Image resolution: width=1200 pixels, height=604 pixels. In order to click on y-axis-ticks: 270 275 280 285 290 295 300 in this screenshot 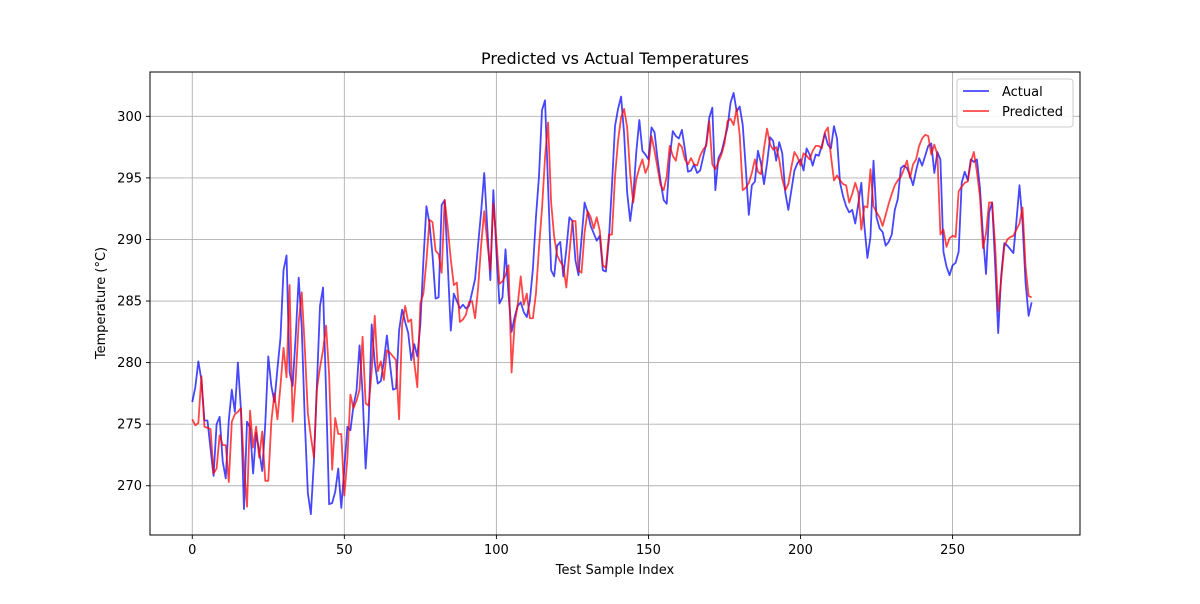, I will do `click(133, 302)`.